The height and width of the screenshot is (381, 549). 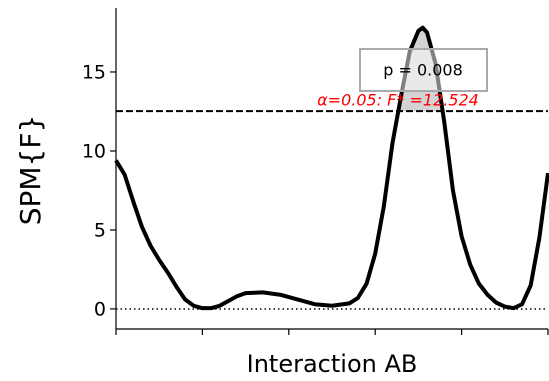 What do you see at coordinates (398, 100) in the screenshot?
I see `threshold-label: α=0.05: F* =12.524` at bounding box center [398, 100].